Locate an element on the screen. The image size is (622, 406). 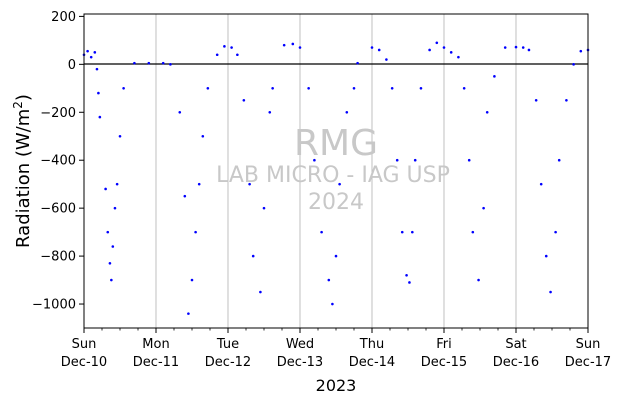
y-tick-label: −400 is located at coordinates (58, 161).